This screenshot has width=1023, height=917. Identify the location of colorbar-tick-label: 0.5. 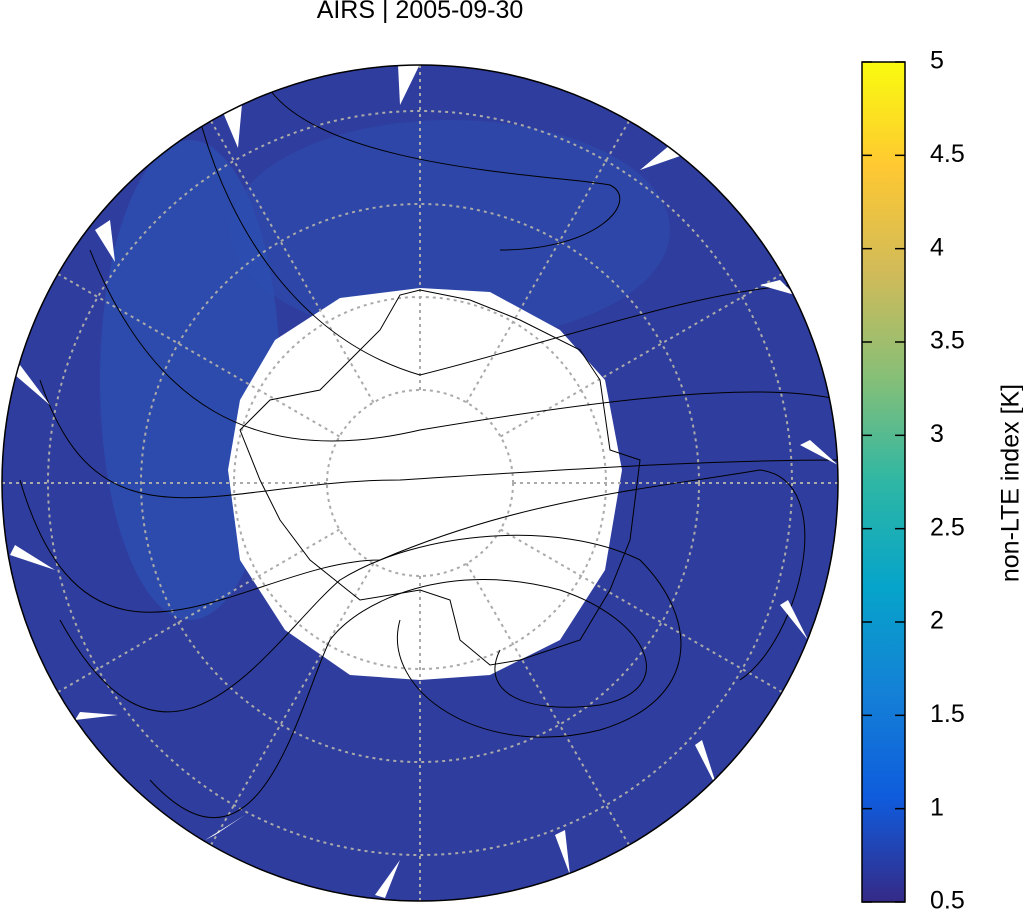
(947, 899).